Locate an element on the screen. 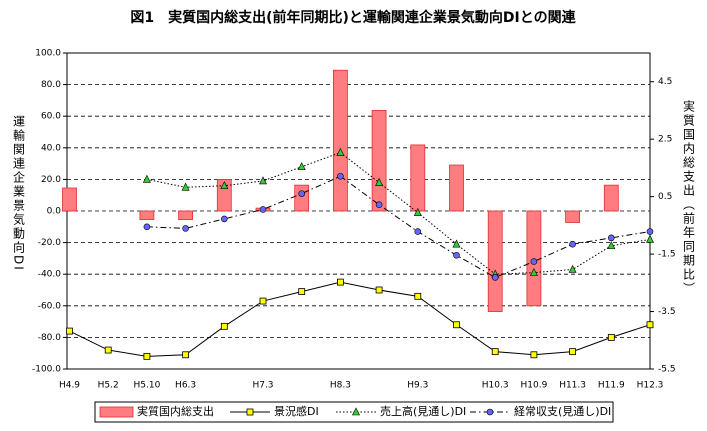 This screenshot has width=707, height=431. chart-title: 図1 実質国内総支出(前年同期比)と運輸関連企業景気動向DIとの関連 is located at coordinates (353, 17).